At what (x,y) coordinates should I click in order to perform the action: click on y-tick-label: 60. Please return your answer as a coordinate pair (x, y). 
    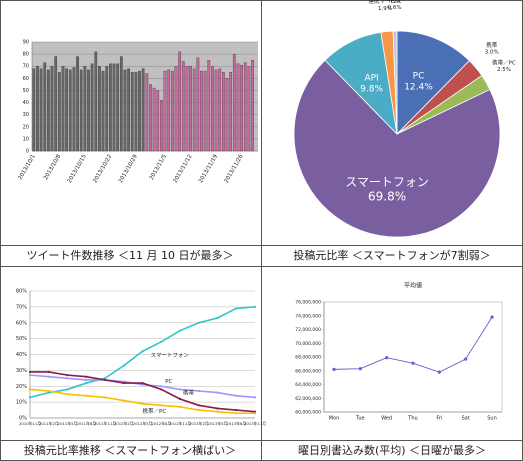
    Looking at the image, I should click on (26, 79).